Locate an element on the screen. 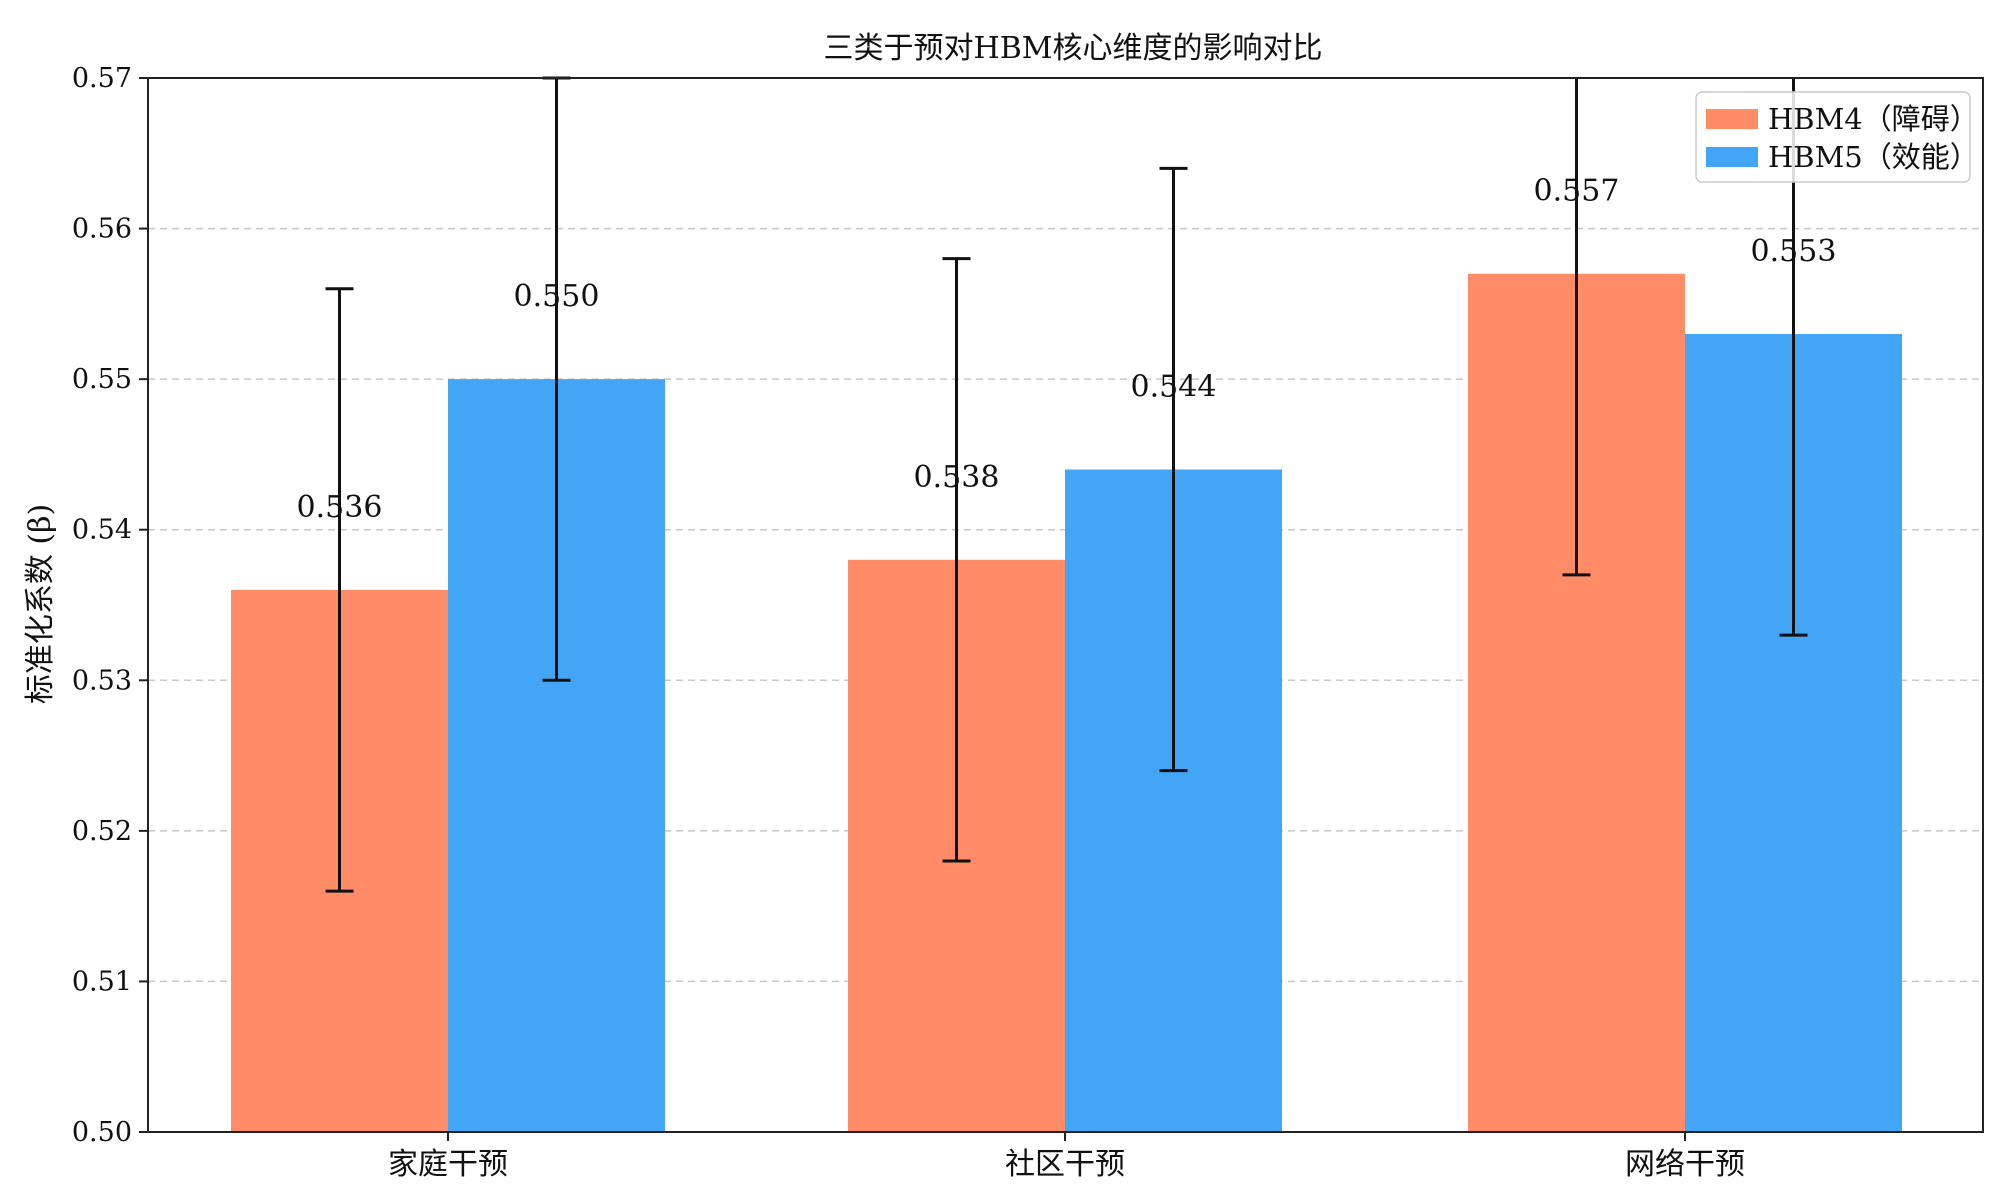 The height and width of the screenshot is (1200, 2000). x-tick-label: 家庭干预 is located at coordinates (448, 1164).